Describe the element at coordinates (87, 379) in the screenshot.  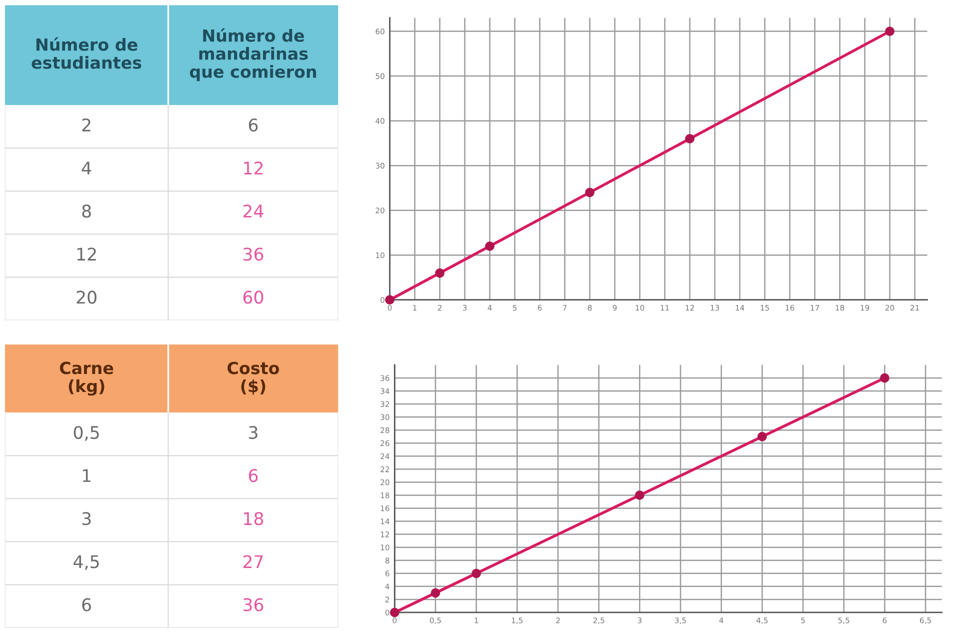
I see `text: Carne (kg)` at that location.